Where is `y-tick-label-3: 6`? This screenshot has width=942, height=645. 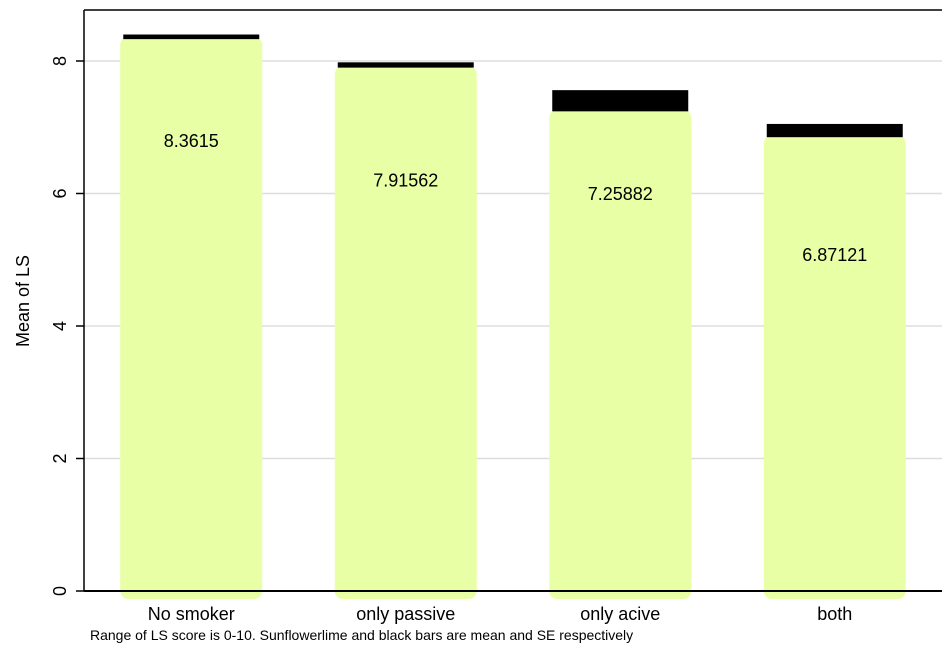 y-tick-label-3: 6 is located at coordinates (60, 193).